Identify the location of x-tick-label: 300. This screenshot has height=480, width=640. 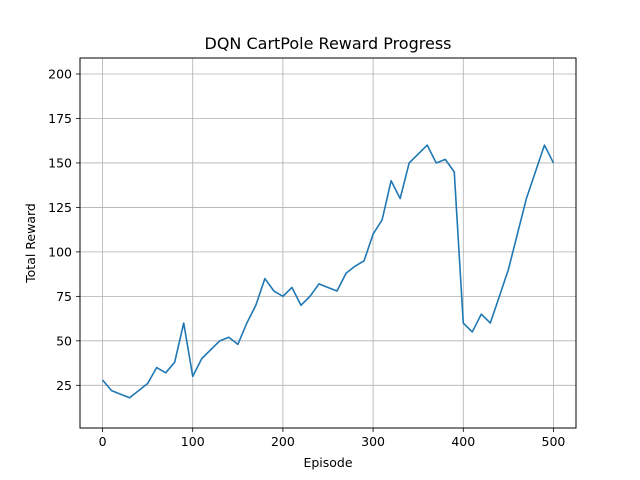
(373, 441).